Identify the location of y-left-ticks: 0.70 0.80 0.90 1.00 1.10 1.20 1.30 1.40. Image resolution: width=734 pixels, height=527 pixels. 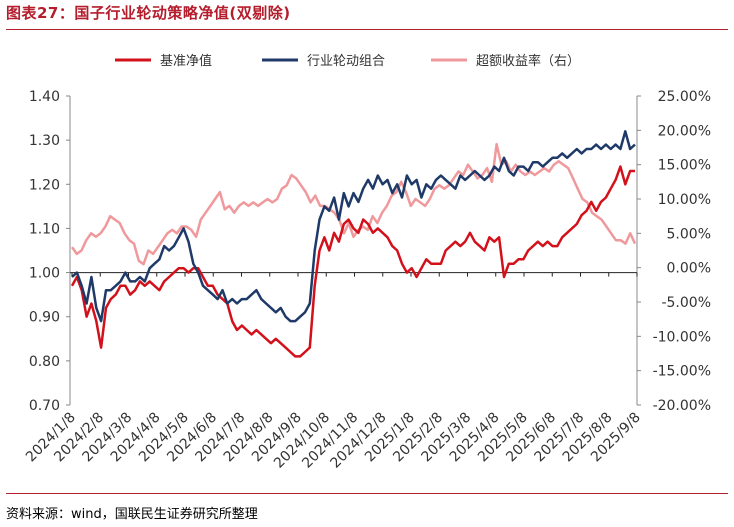
(49, 251).